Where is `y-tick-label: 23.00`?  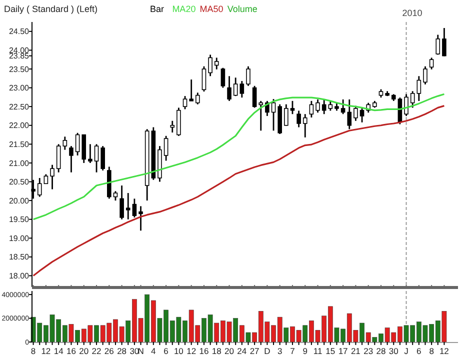
y-tick-label: 23.00 is located at coordinates (19, 88).